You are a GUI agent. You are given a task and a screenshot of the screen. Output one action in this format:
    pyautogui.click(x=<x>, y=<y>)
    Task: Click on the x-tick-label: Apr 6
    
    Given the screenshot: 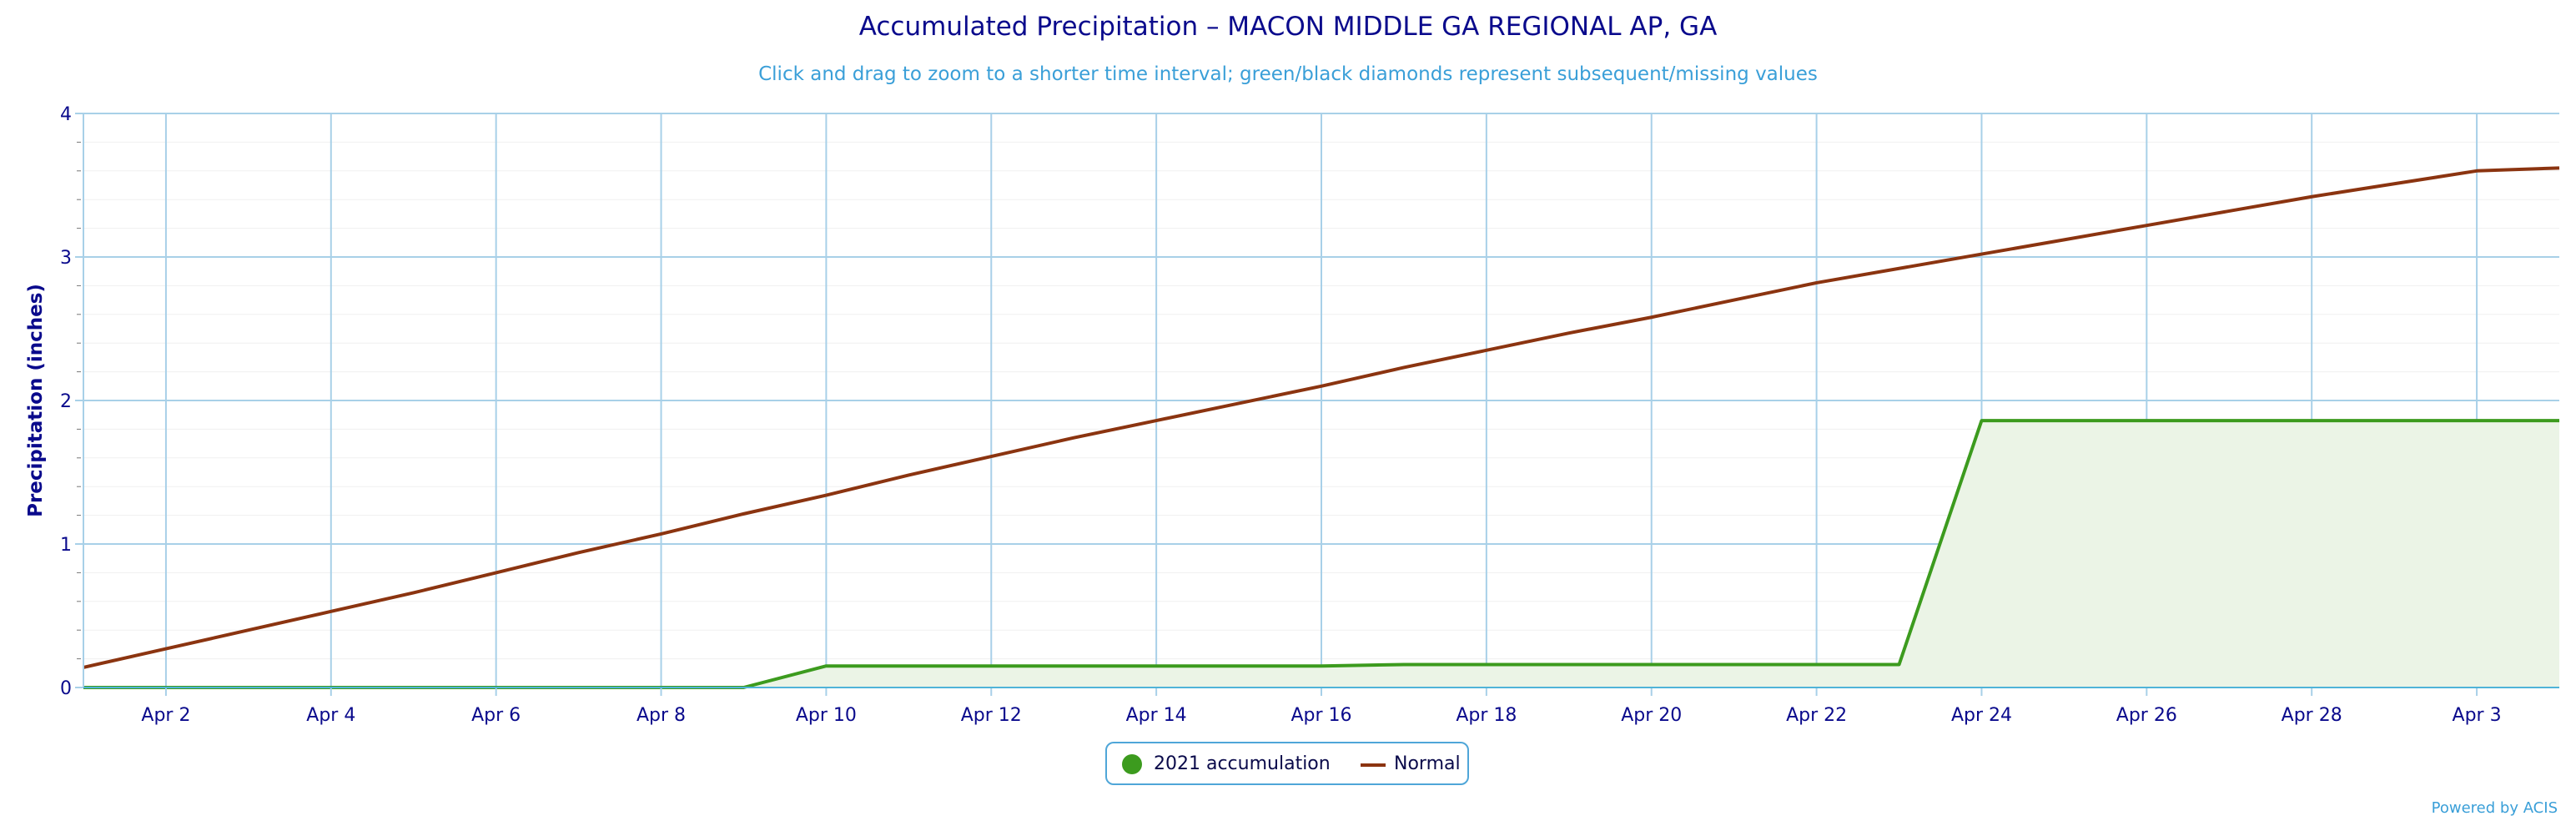 What is the action you would take?
    pyautogui.click(x=496, y=716)
    